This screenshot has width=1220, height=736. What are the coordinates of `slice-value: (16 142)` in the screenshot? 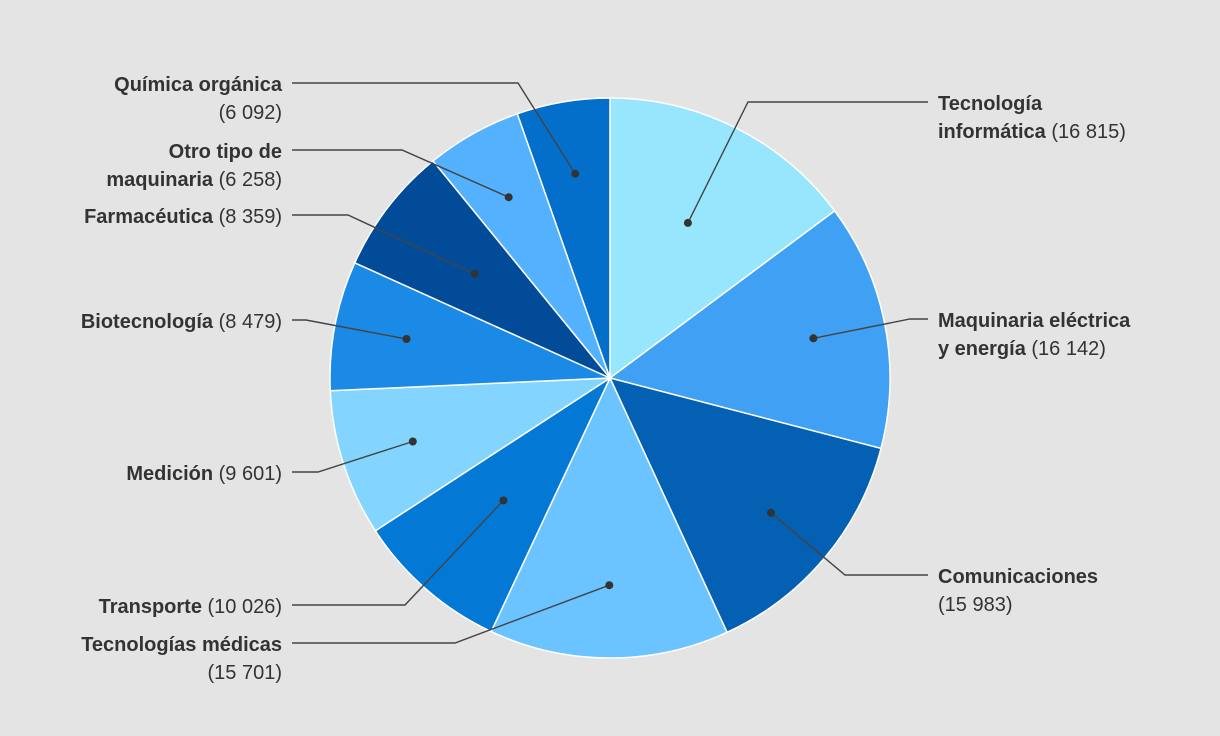 It's located at (1066, 349).